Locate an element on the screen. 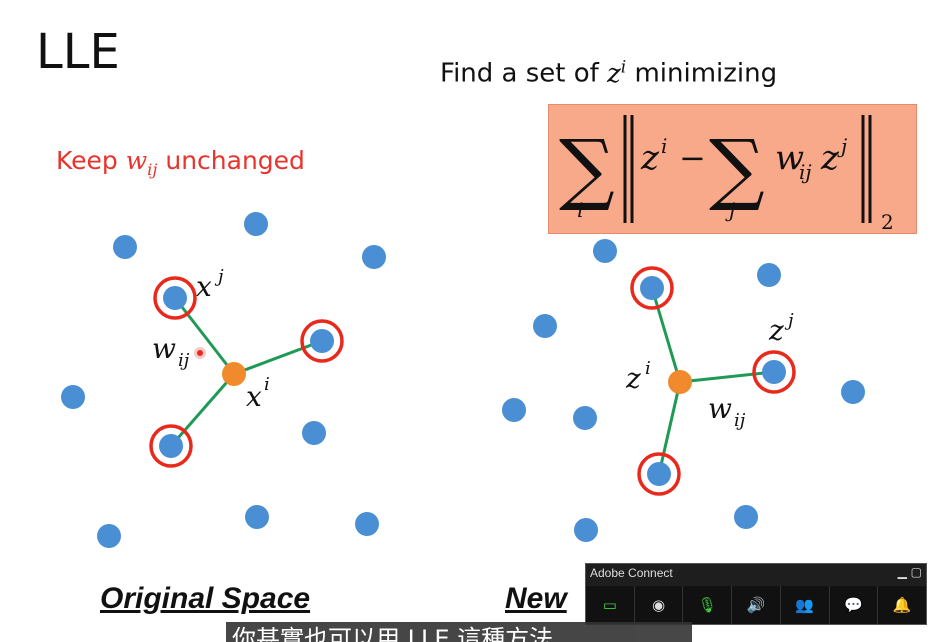  webcam-icon: ◉ is located at coordinates (659, 605).